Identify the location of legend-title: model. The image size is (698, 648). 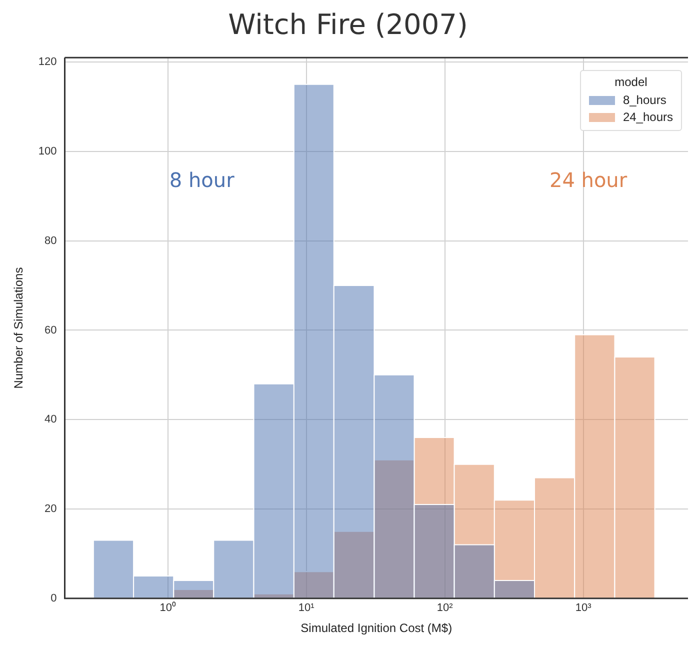
(631, 82).